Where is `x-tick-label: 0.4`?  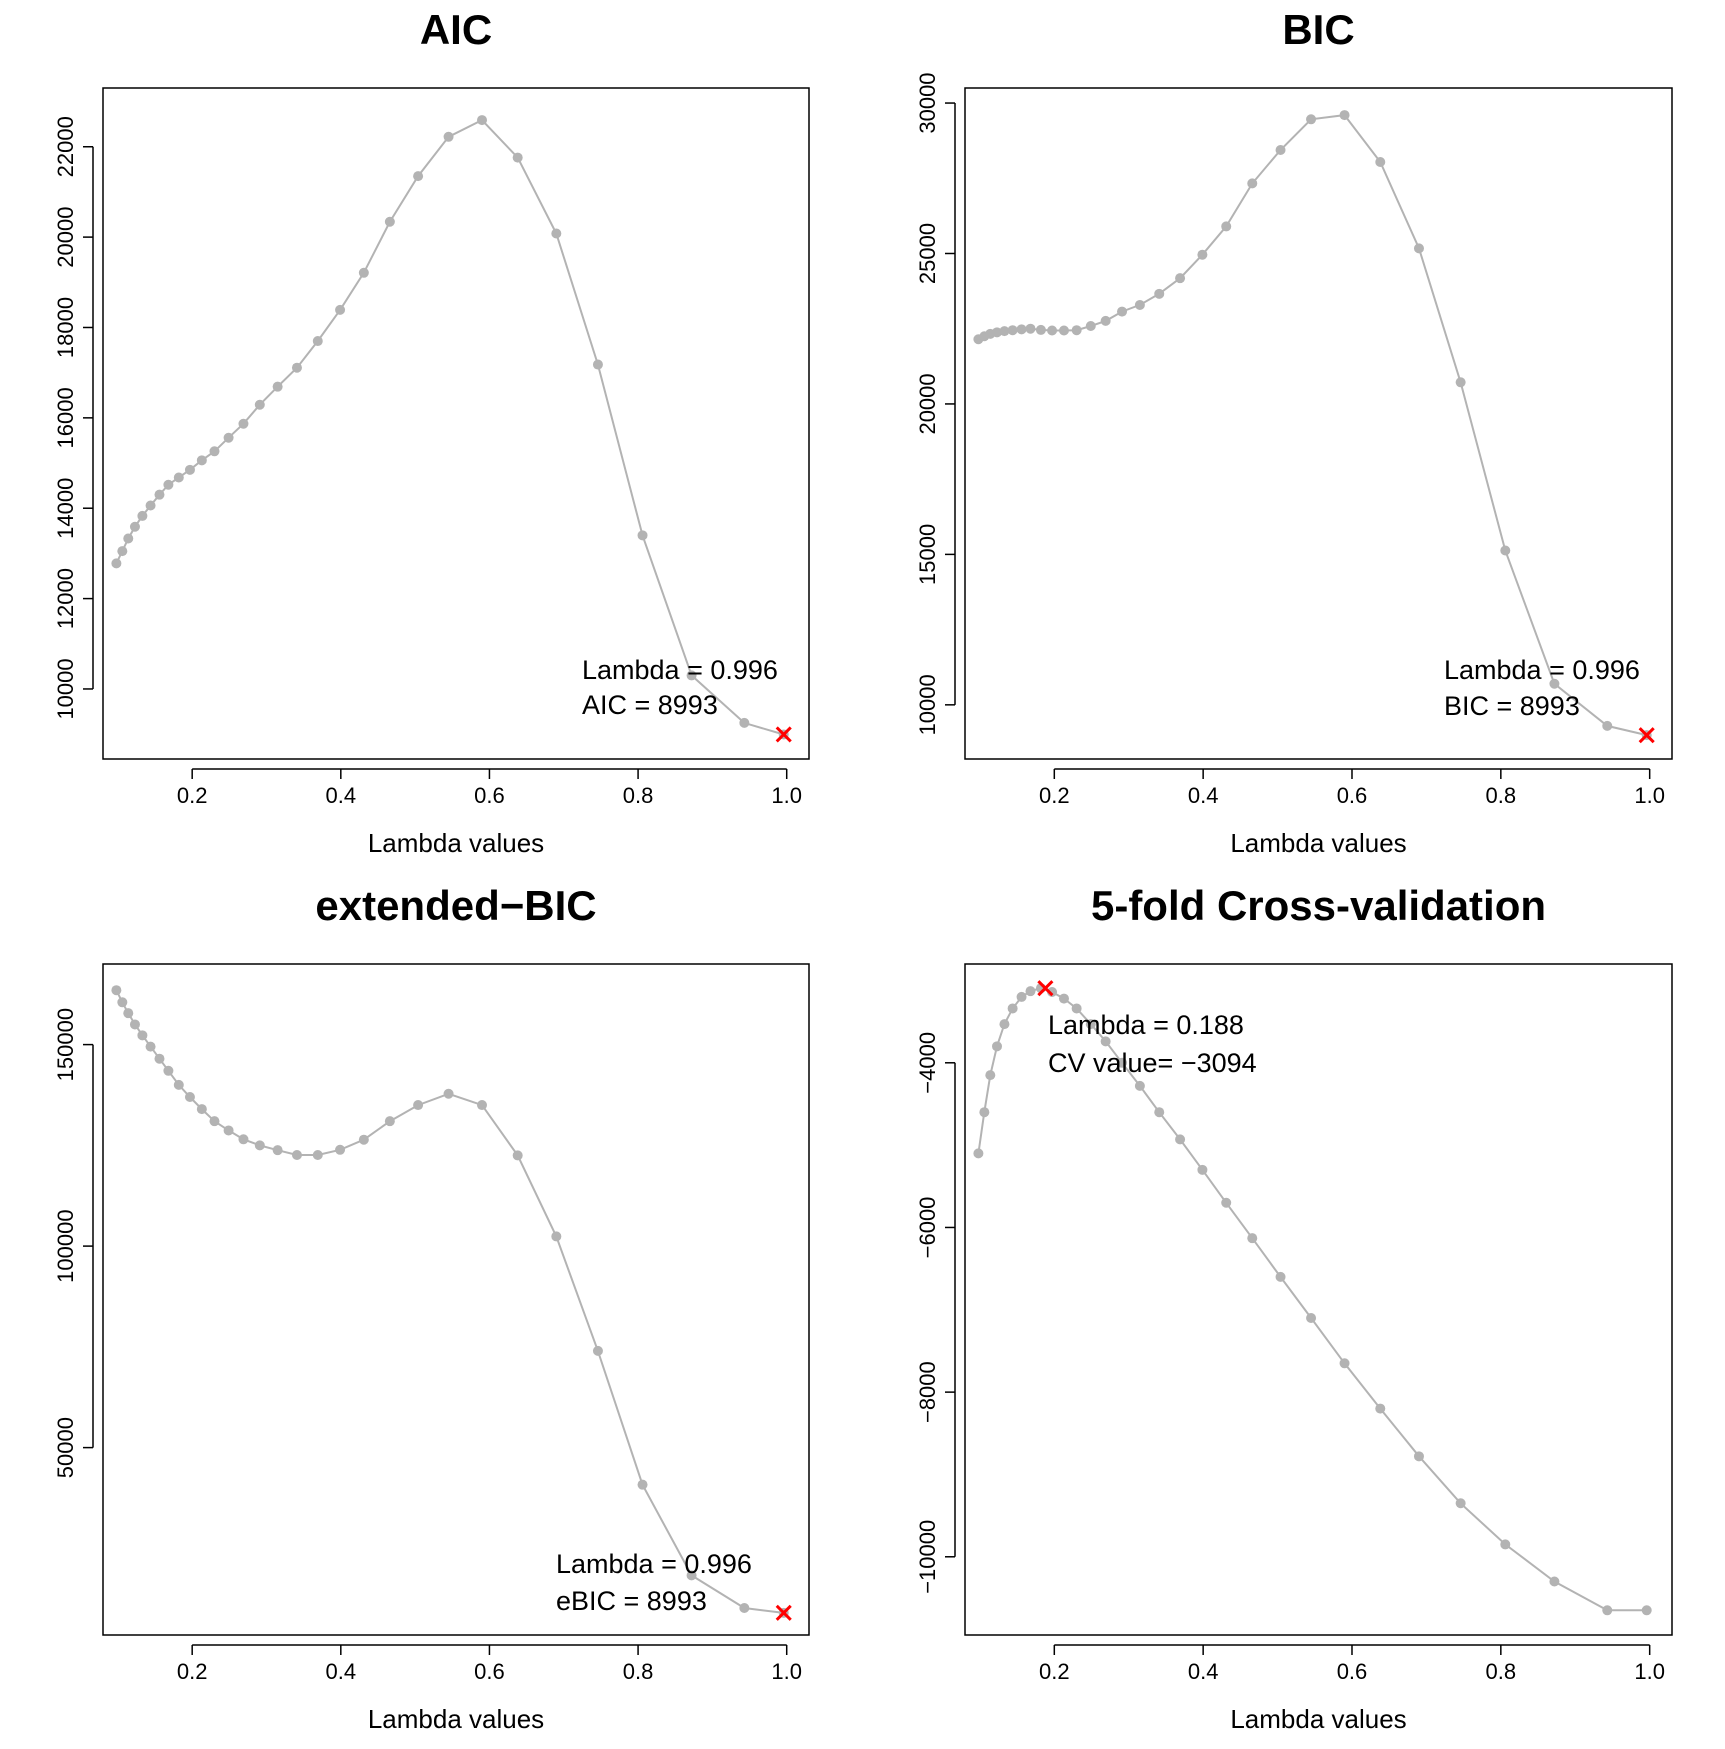
x-tick-label: 0.4 is located at coordinates (1203, 795).